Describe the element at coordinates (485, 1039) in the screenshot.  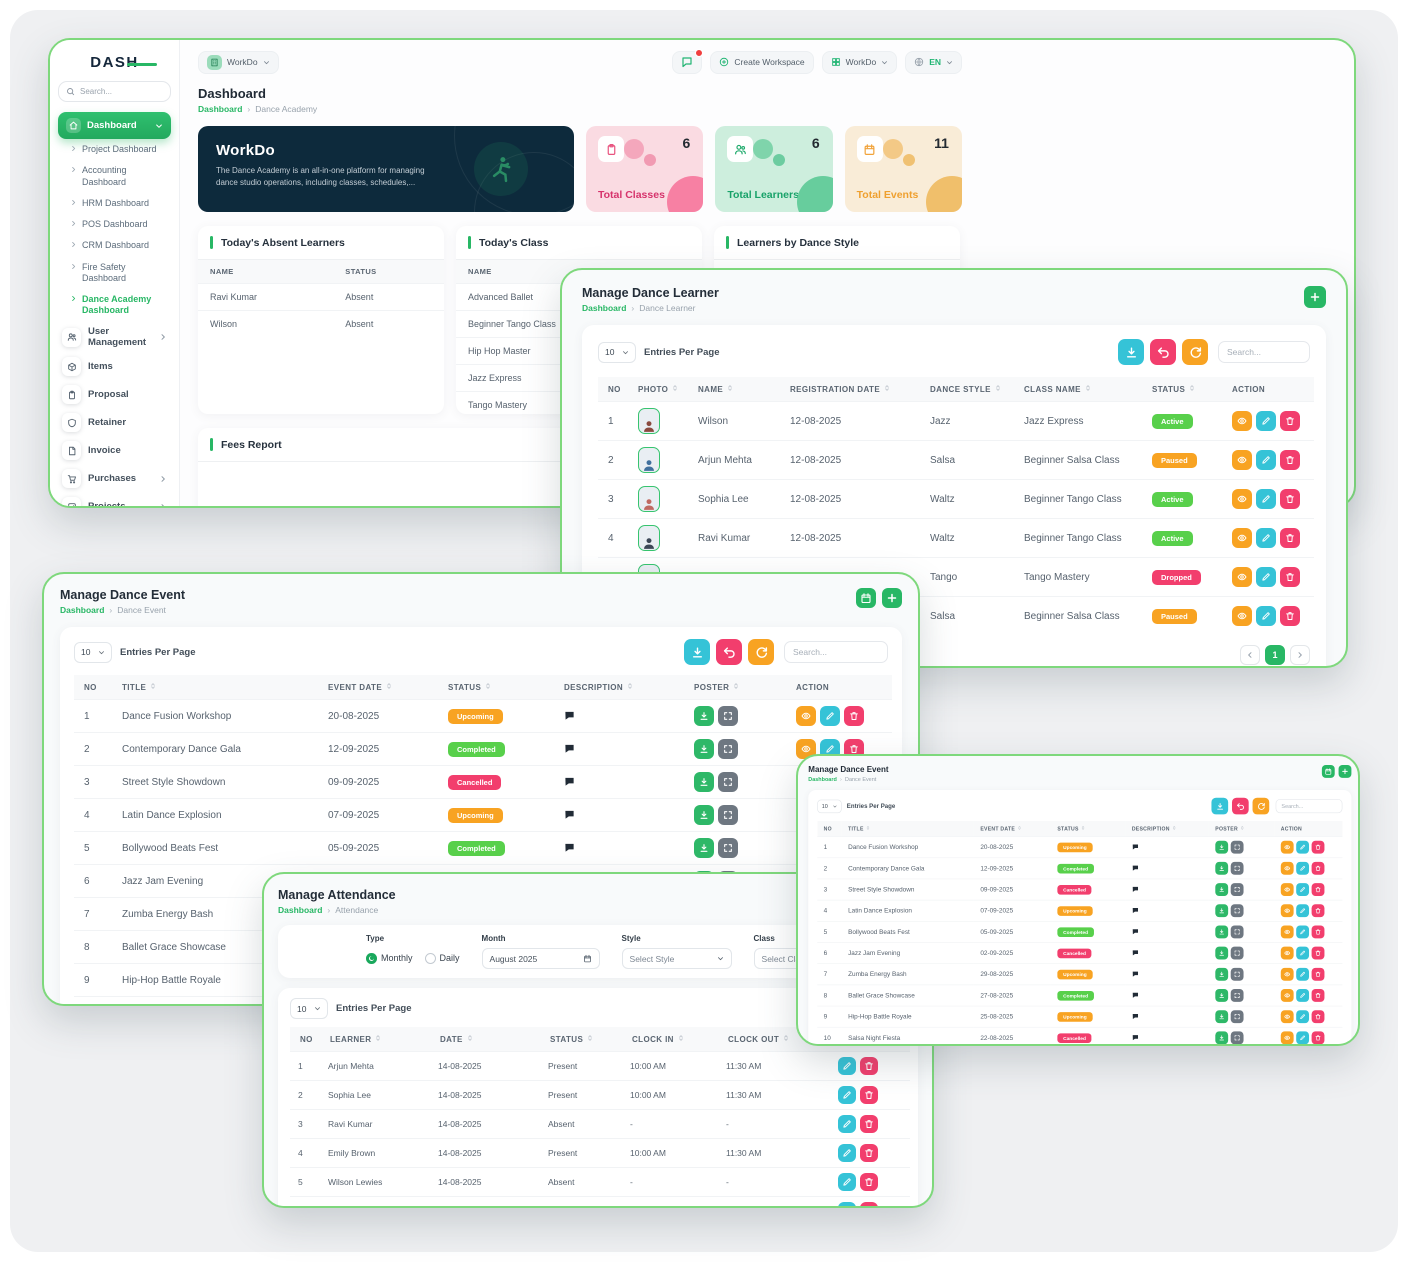
I see `column-header: DATE` at that location.